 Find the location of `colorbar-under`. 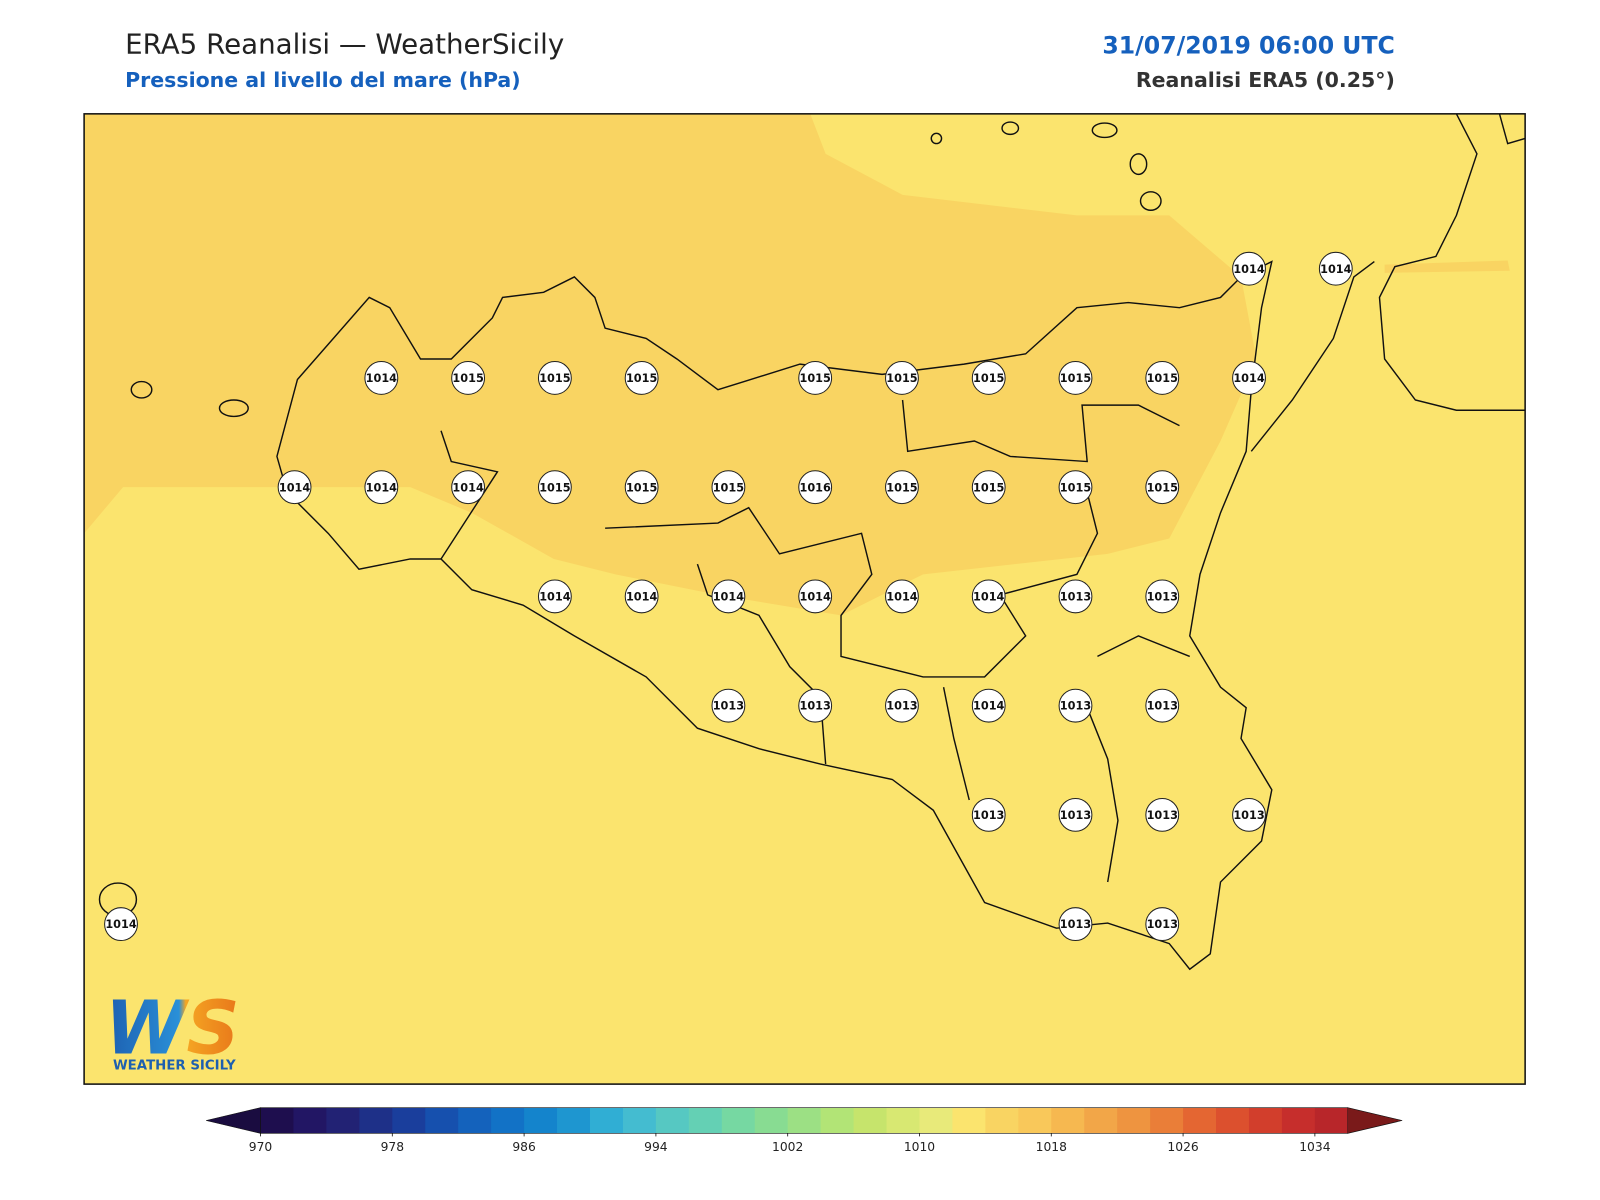

colorbar-under is located at coordinates (233, 1120).